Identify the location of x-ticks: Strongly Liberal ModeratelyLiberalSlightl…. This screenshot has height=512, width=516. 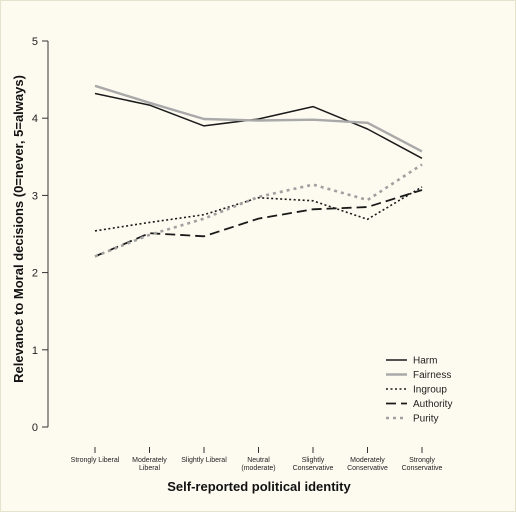
(257, 459).